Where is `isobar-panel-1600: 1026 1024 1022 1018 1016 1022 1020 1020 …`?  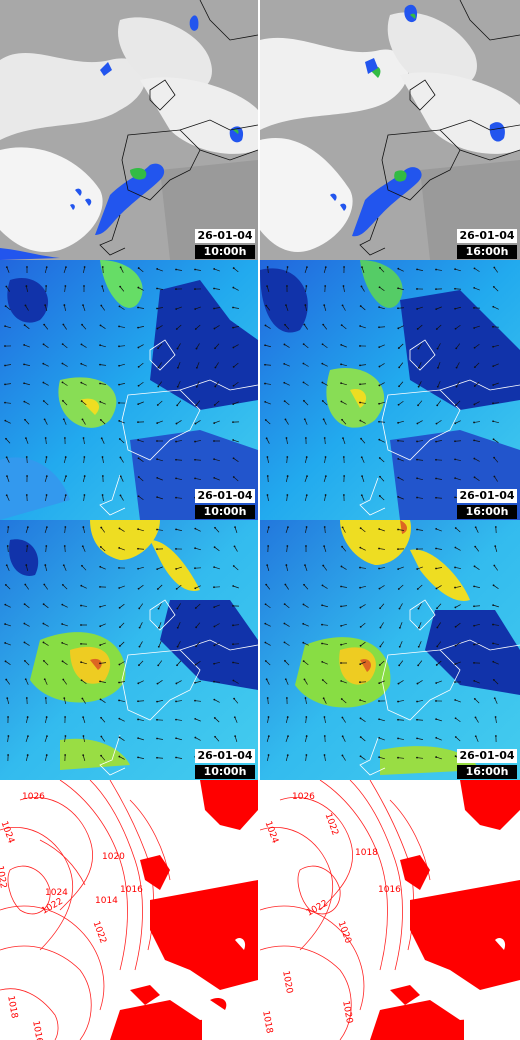
isobar-panel-1600: 1026 1024 1022 1018 1016 1022 1020 1020 … is located at coordinates (390, 910).